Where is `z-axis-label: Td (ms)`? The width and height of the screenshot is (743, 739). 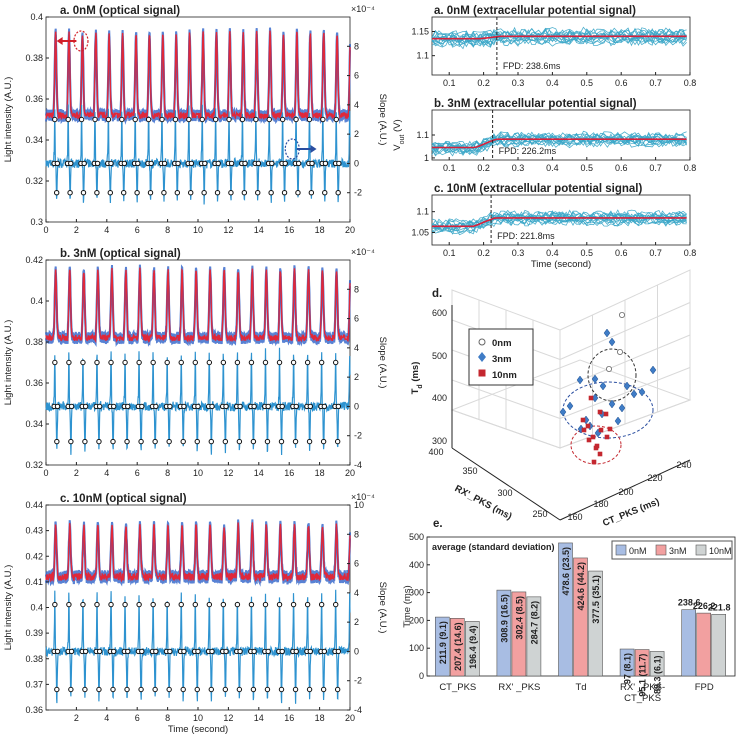
z-axis-label: Td (ms) is located at coordinates (417, 378).